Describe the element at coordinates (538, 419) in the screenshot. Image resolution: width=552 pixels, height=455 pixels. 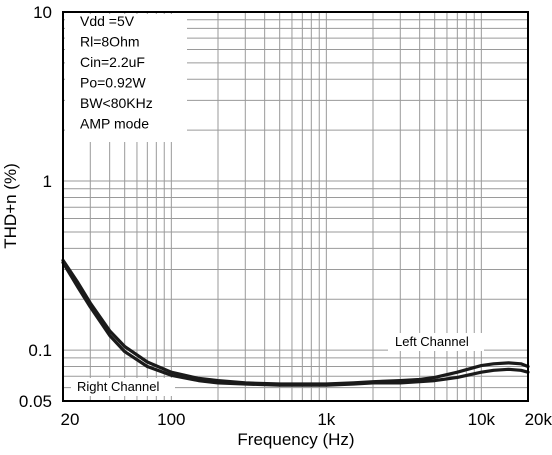
I see `x-tick-label: 20k` at that location.